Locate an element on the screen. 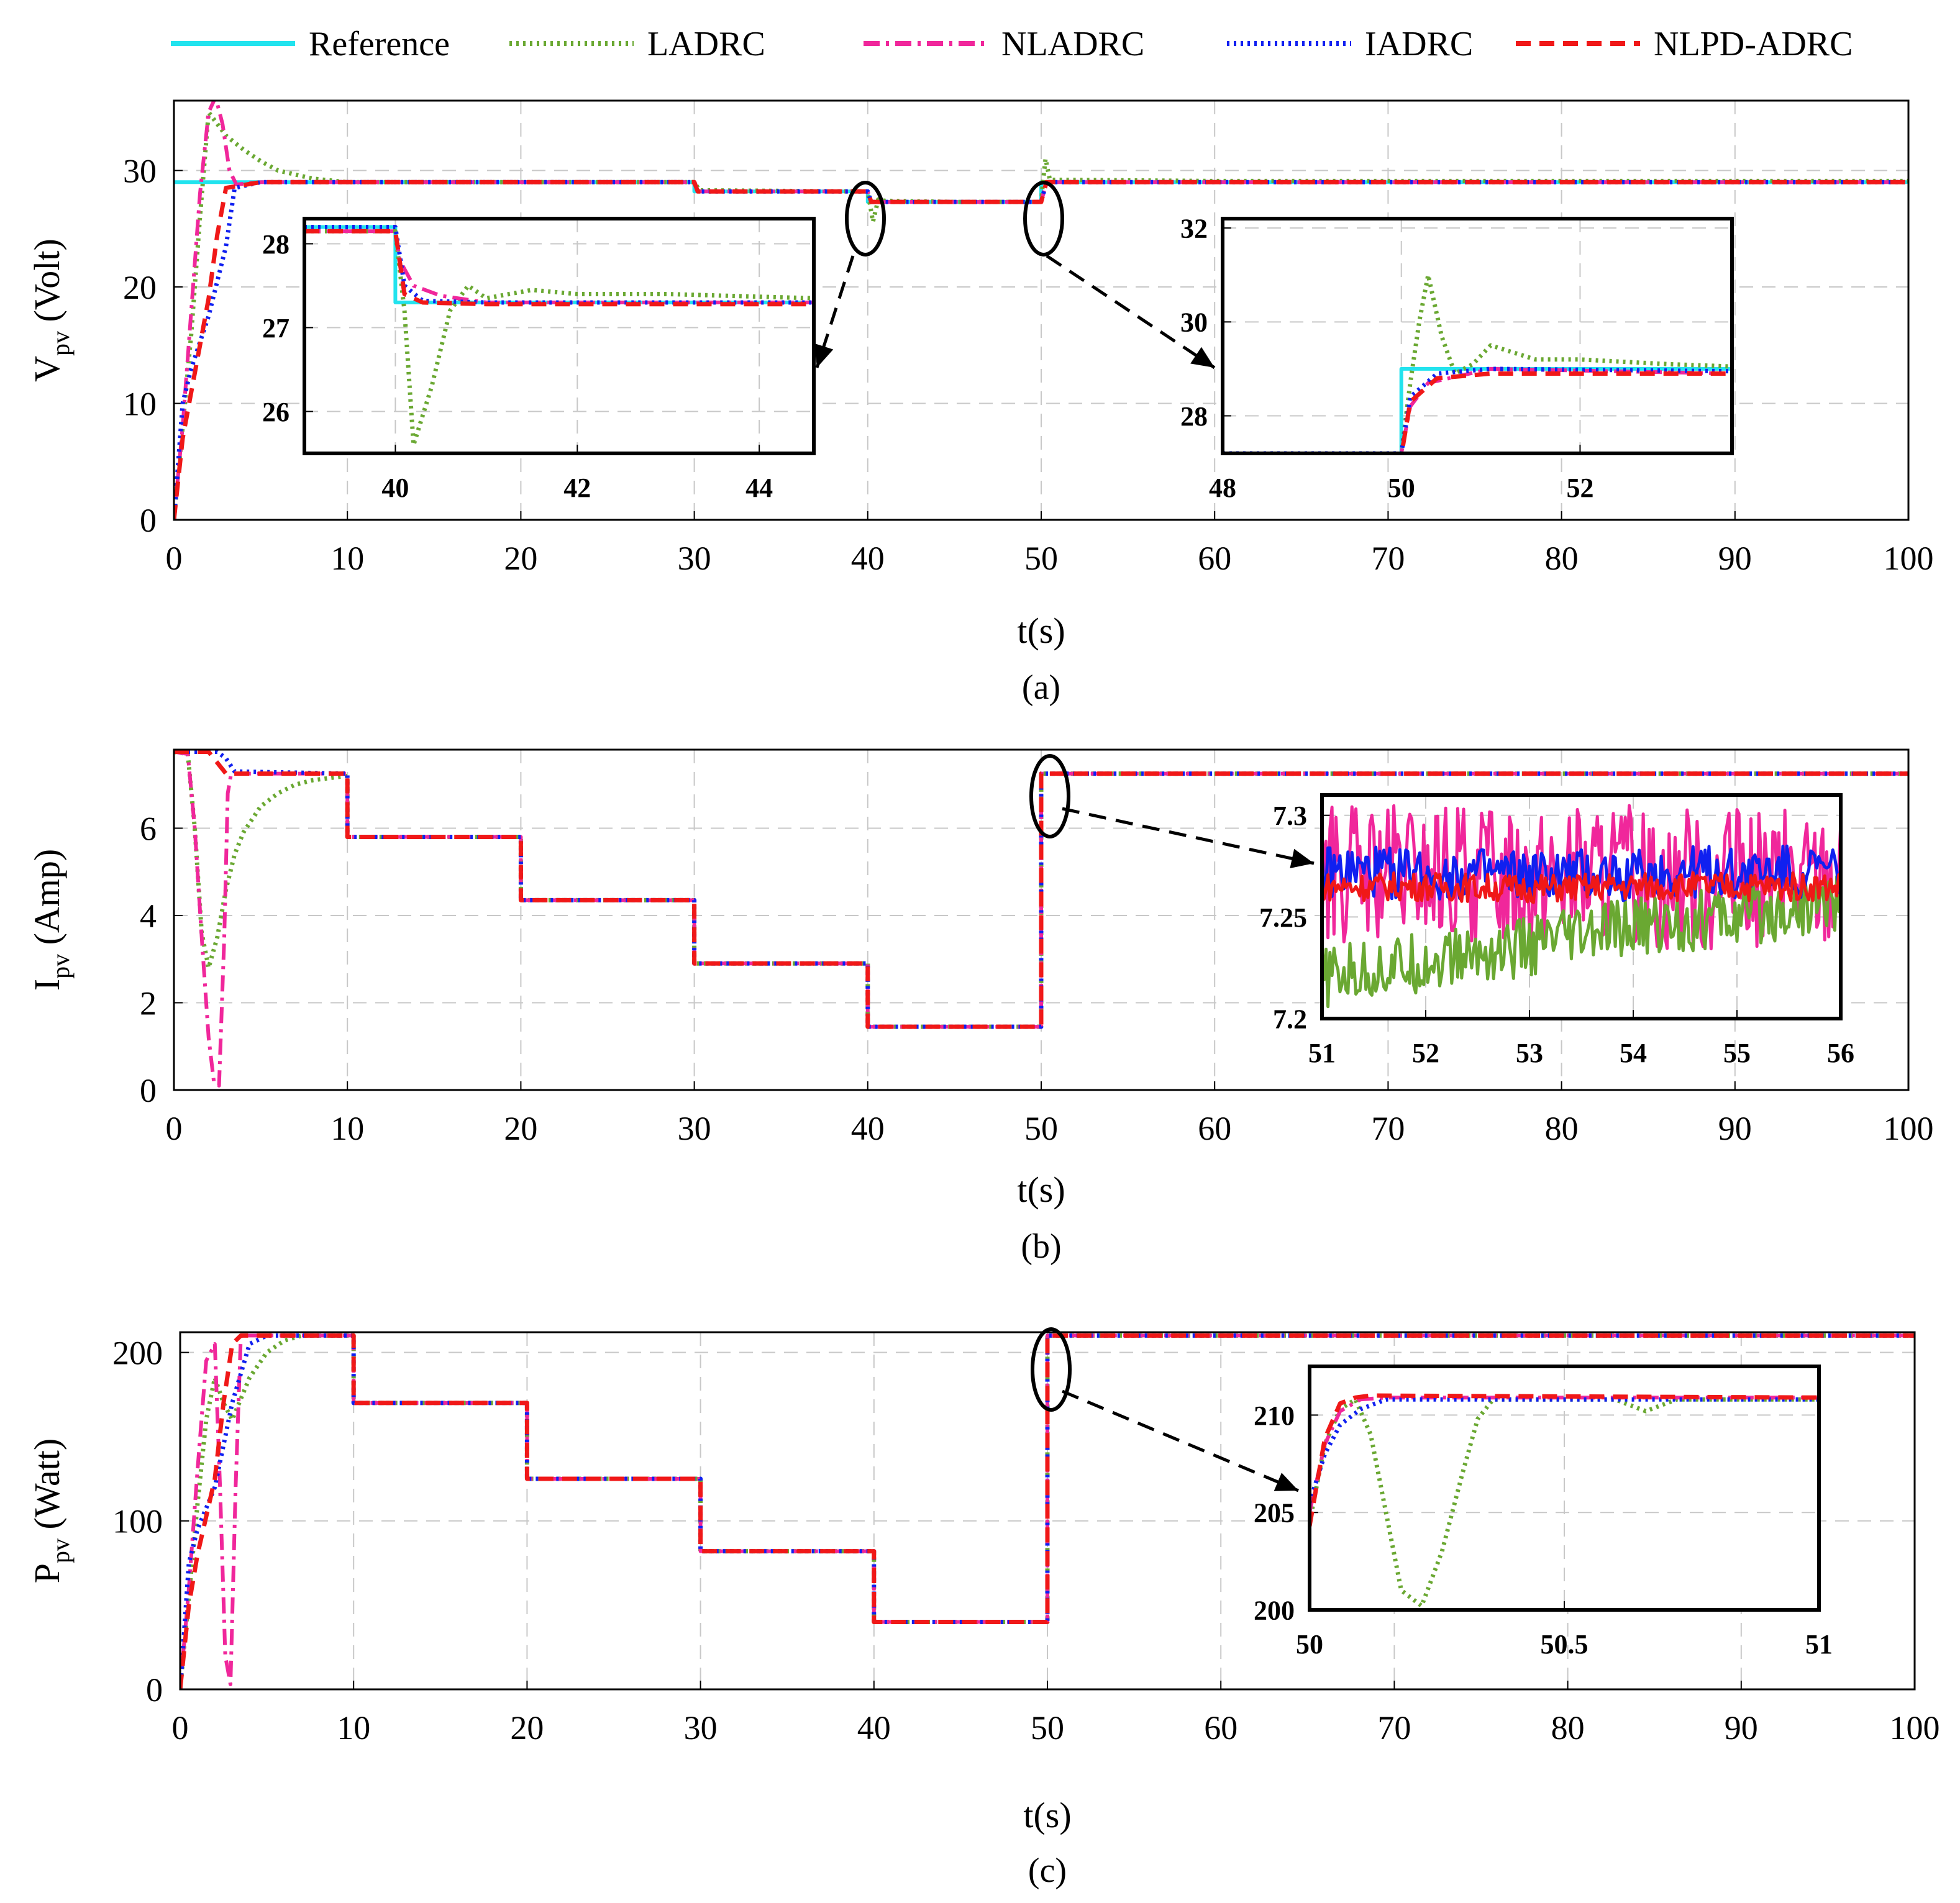 The image size is (1960, 1903). legend: Reference LADRC NLADRC IADRC NLPD-ADRC is located at coordinates (1012, 44).